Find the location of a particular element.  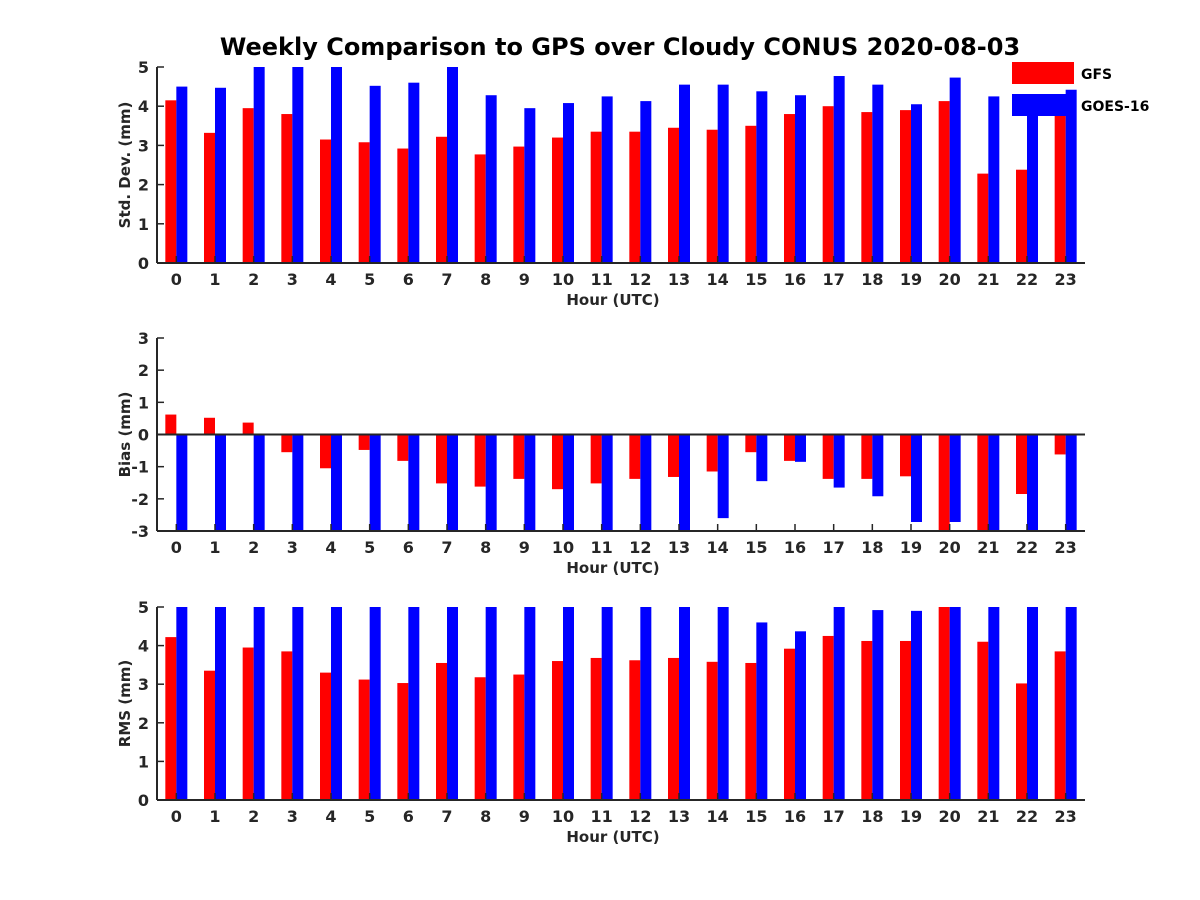

series-gfs is located at coordinates (615, 472).